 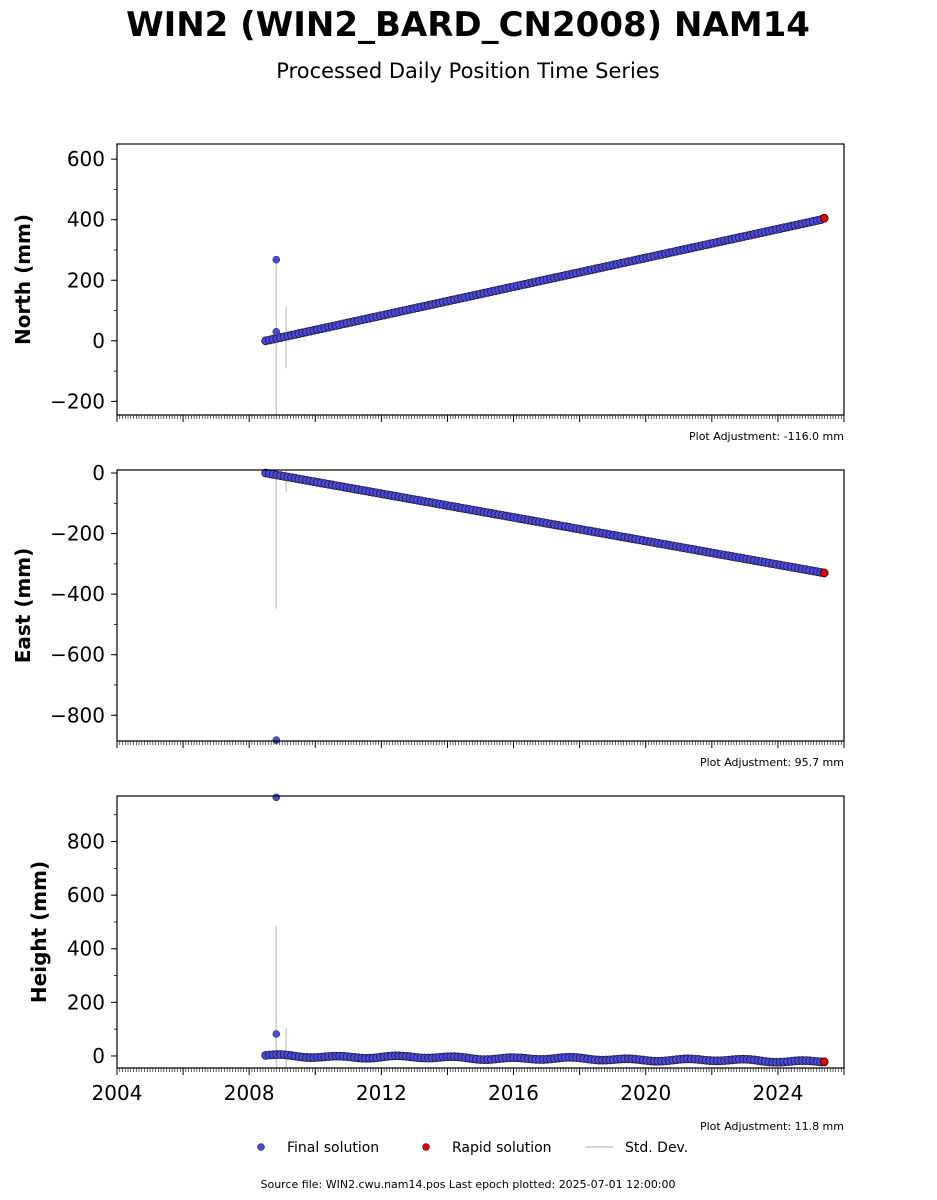 What do you see at coordinates (381, 1093) in the screenshot?
I see `x-tick-label: 2012` at bounding box center [381, 1093].